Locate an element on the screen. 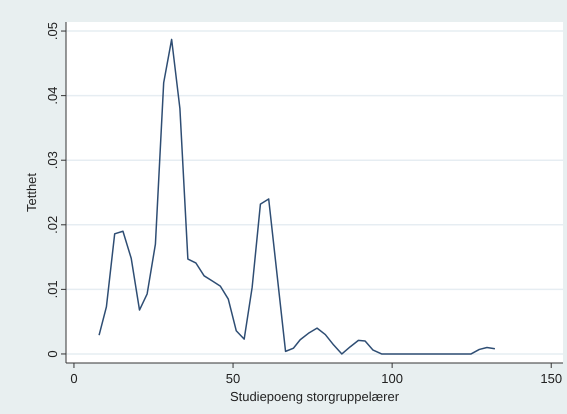  x-tick-label: 0 is located at coordinates (74, 378).